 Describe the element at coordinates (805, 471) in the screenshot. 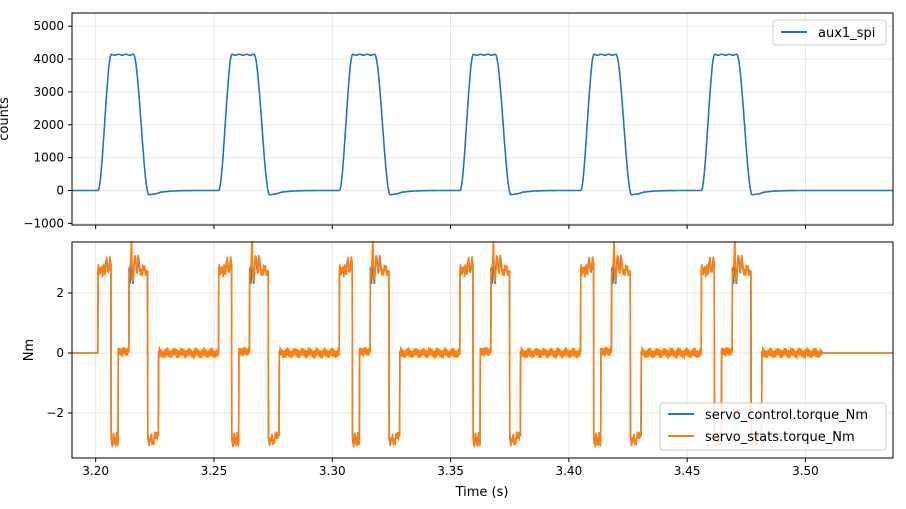

I see `x-tick-label: 3.50` at that location.